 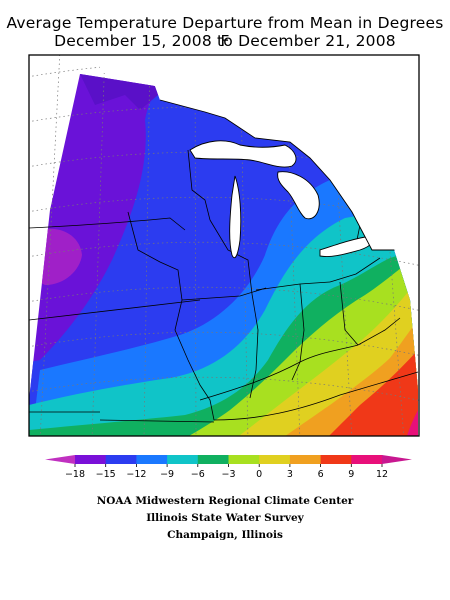 What do you see at coordinates (58, 256) in the screenshot?
I see `cold-patch-west` at bounding box center [58, 256].